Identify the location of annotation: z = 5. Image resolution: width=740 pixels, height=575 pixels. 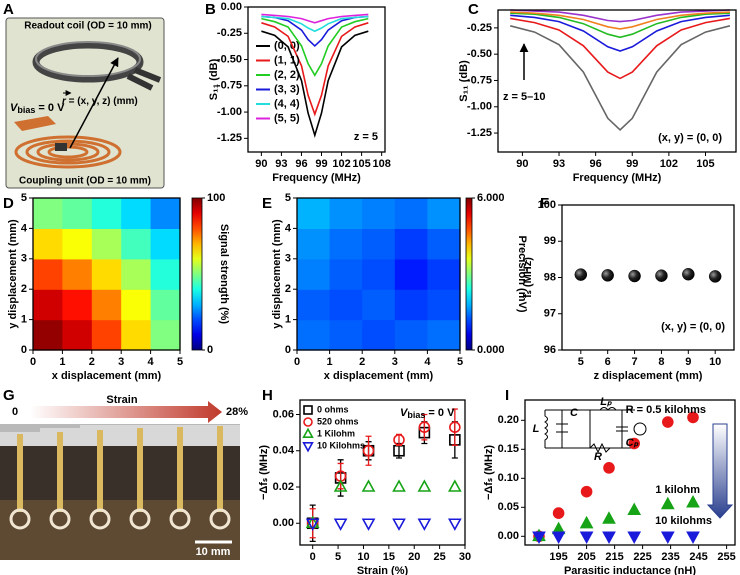
(366, 137).